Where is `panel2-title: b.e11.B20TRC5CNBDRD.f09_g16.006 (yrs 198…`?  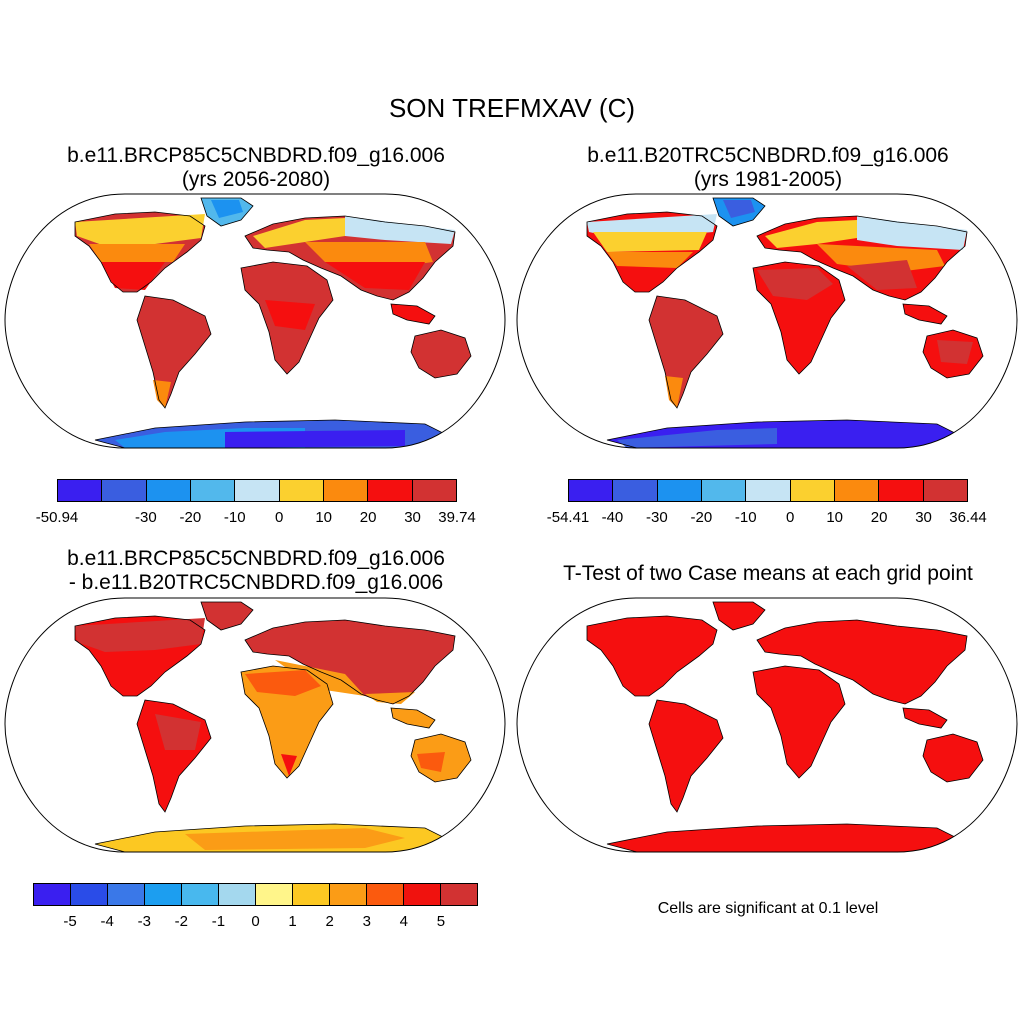 panel2-title: b.e11.B20TRC5CNBDRD.f09_g16.006 (yrs 198… is located at coordinates (768, 168).